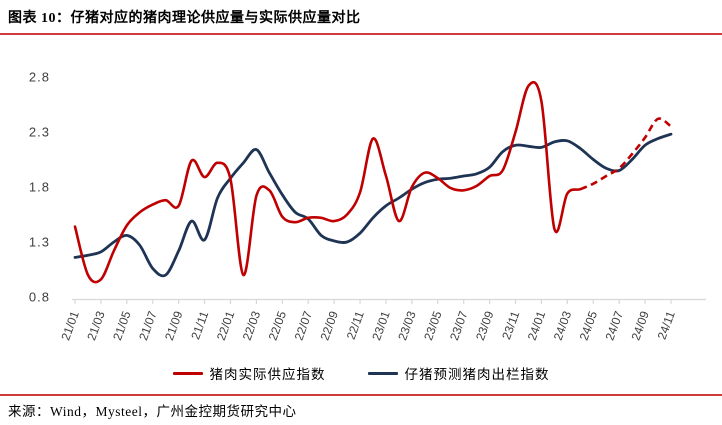 This screenshot has height=425, width=722. I want to click on title-divider, so click(361, 34).